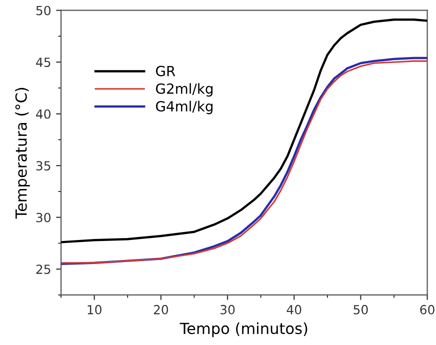 This screenshot has width=436, height=345. Describe the element at coordinates (184, 90) in the screenshot. I see `legend-label: G2ml/kg` at that location.